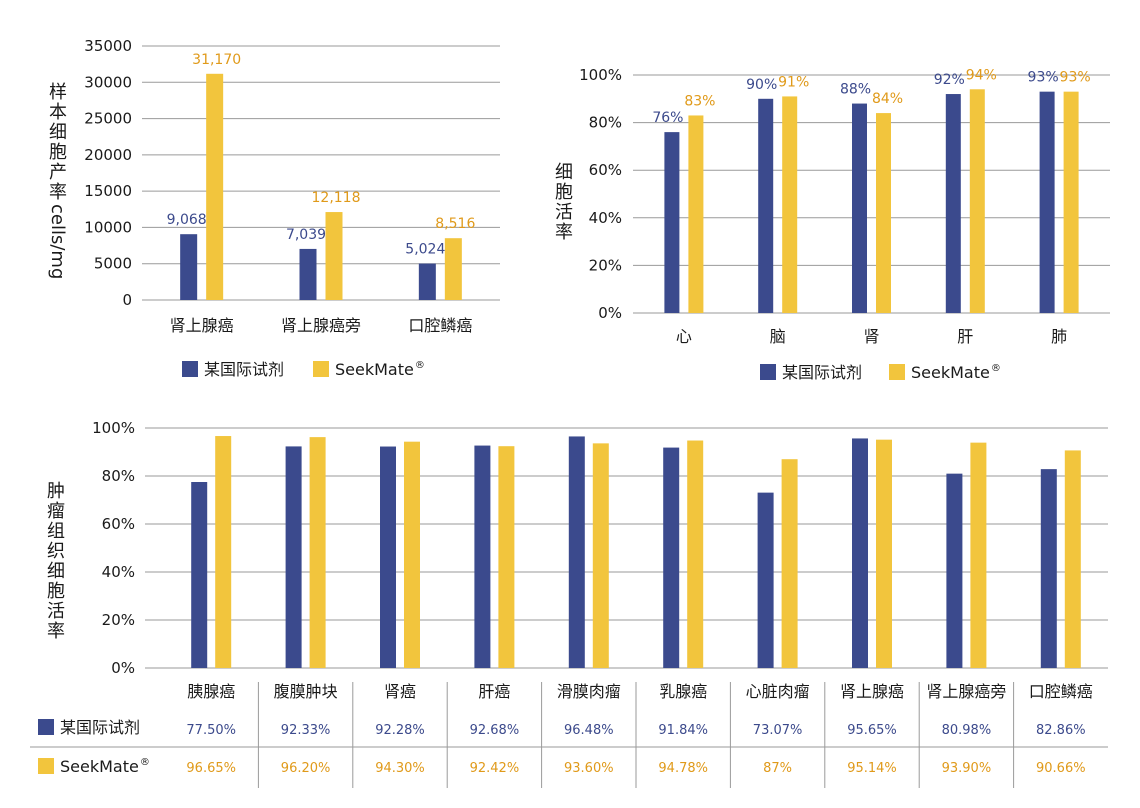 This screenshot has height=808, width=1140. I want to click on data-label: 93%, so click(1075, 78).